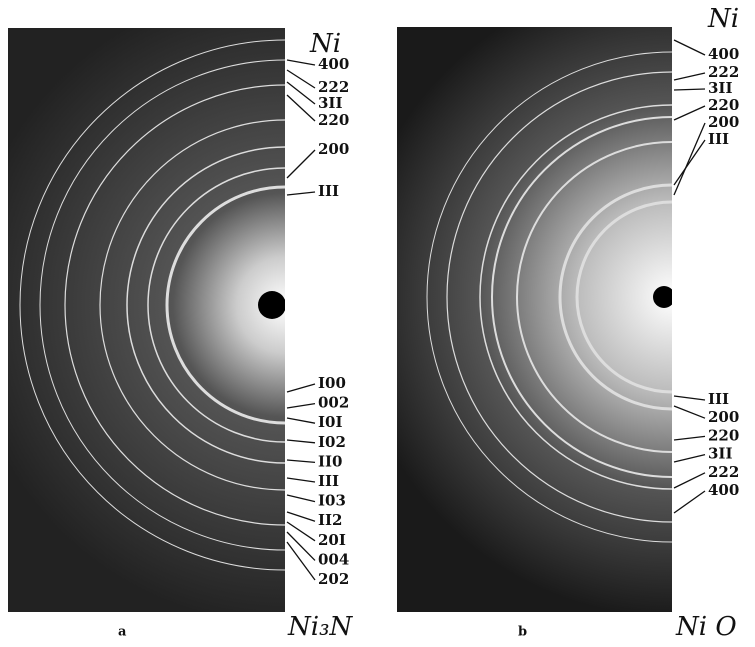 The image size is (755, 647). What do you see at coordinates (332, 540) in the screenshot?
I see `ring-label: 20I` at bounding box center [332, 540].